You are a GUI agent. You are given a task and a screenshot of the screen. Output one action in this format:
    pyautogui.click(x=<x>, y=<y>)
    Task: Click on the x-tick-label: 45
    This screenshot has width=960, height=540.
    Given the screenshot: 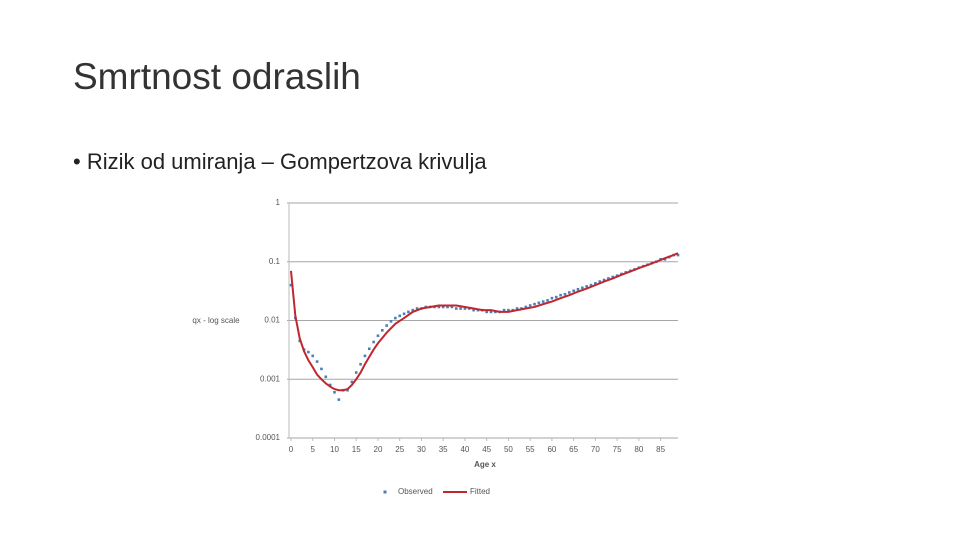 What is the action you would take?
    pyautogui.click(x=486, y=449)
    